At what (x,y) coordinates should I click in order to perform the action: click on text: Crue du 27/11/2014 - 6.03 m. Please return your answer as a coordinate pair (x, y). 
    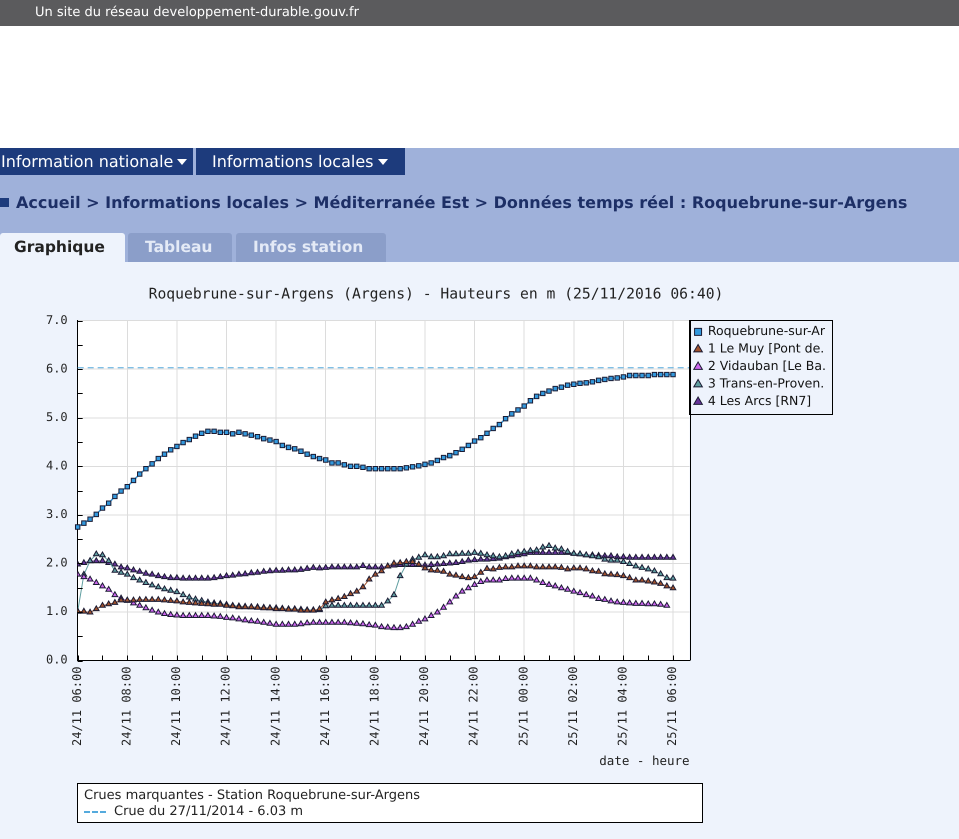
    Looking at the image, I should click on (209, 811).